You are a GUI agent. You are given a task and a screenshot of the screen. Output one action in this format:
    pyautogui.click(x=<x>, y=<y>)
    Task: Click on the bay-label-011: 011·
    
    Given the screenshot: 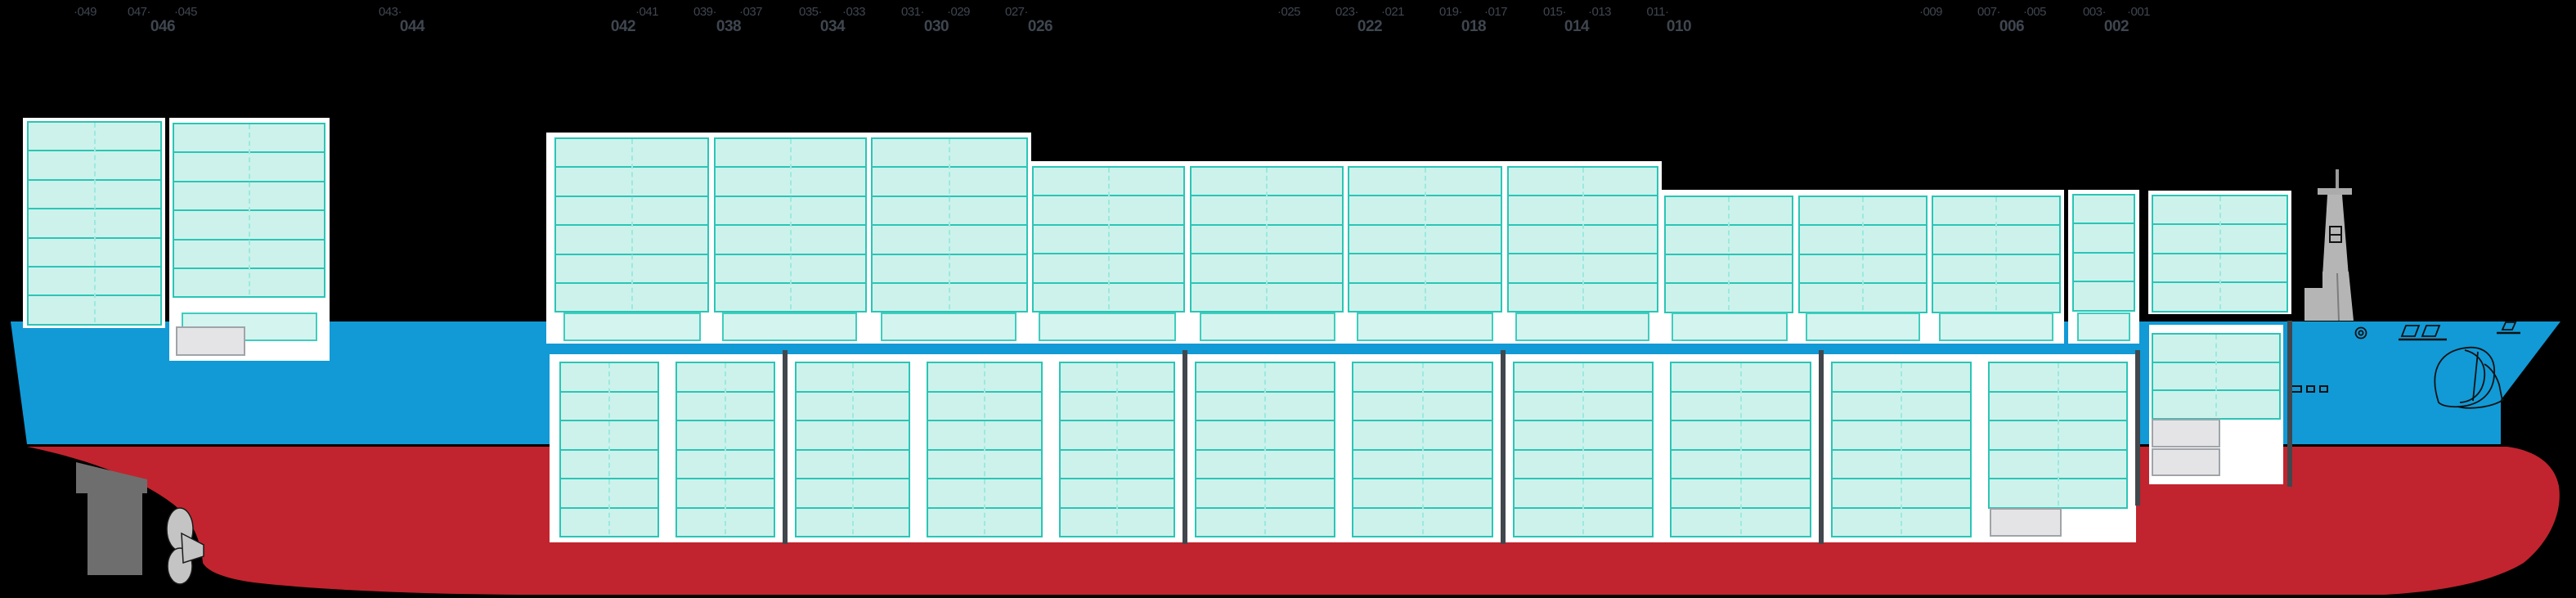 What is the action you would take?
    pyautogui.click(x=1657, y=12)
    